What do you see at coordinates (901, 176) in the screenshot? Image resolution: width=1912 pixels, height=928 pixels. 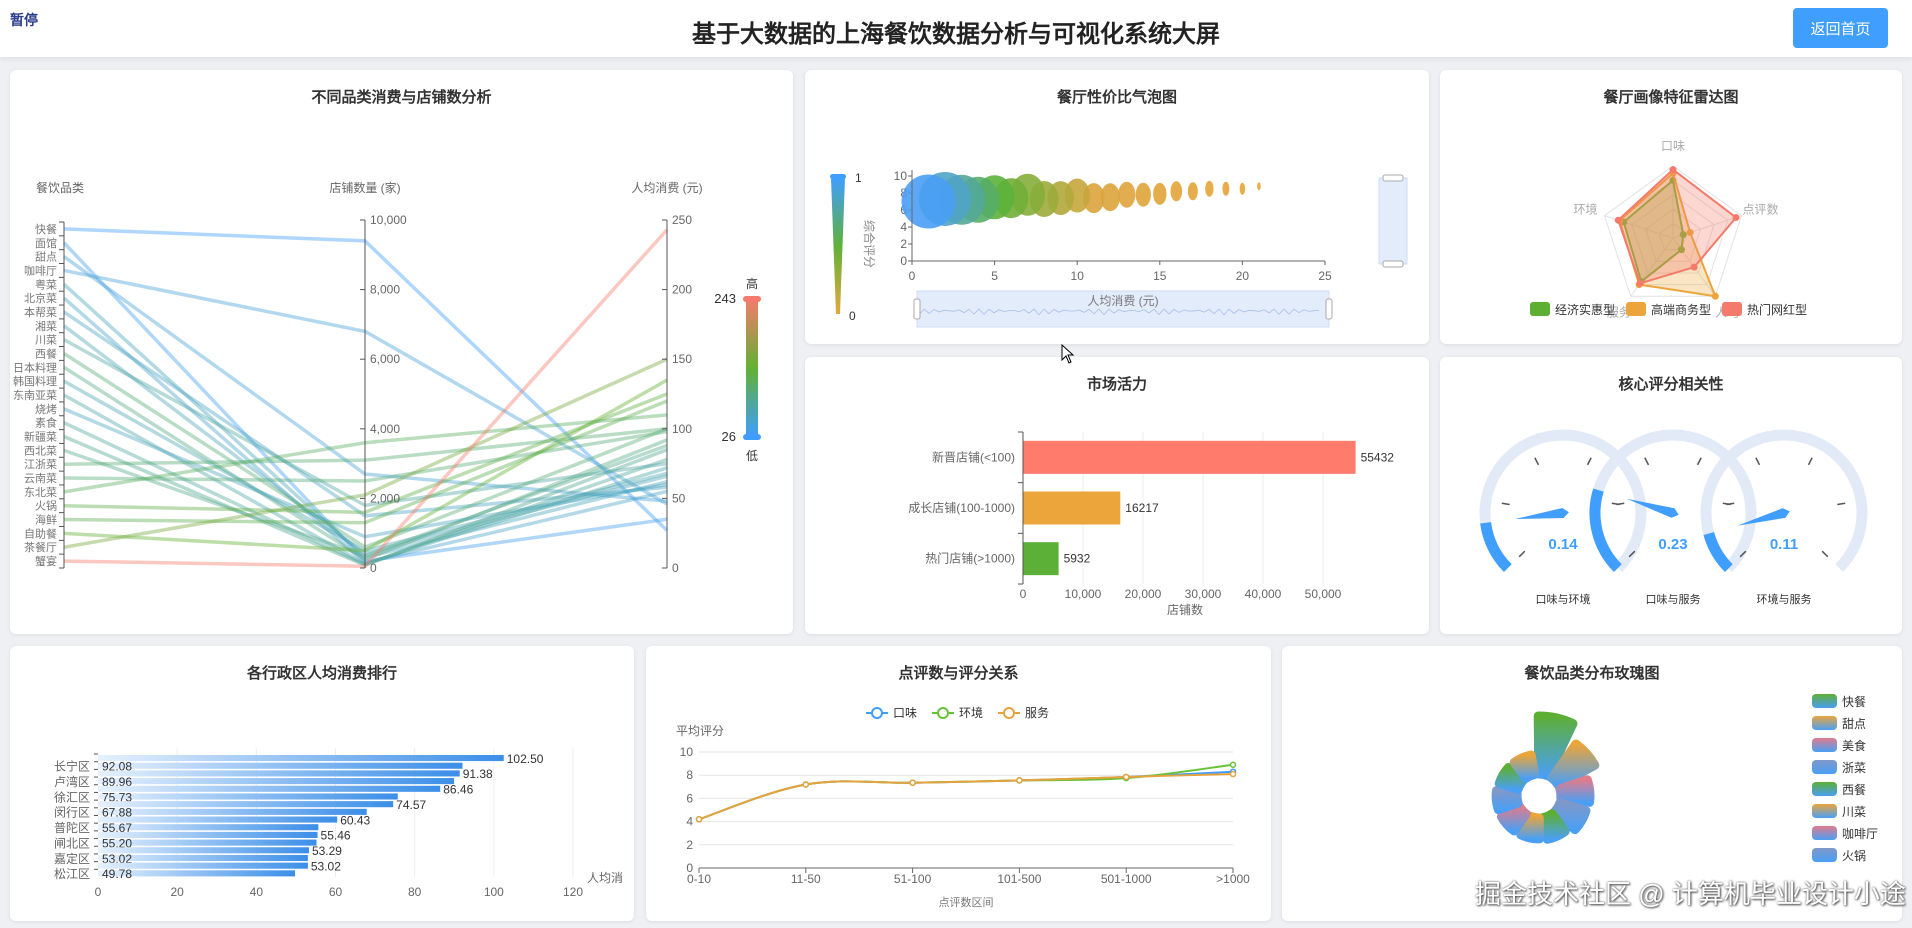 I see `y-tick-label: 10` at bounding box center [901, 176].